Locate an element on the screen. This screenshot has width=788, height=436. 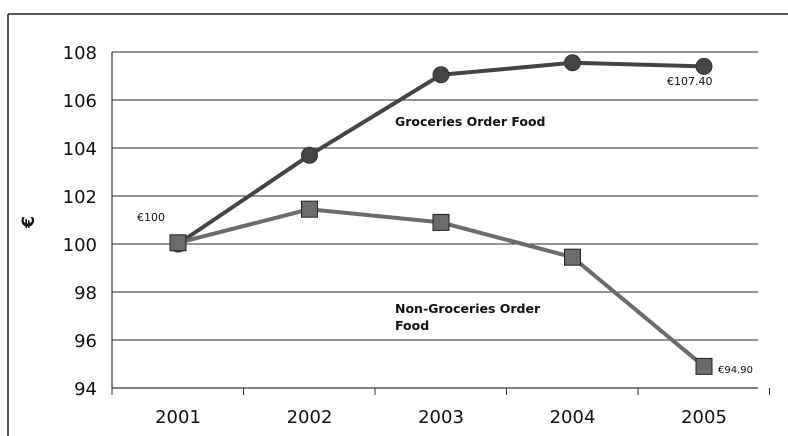
series-label-non-groceries-line1: Non-Groceries Order is located at coordinates (468, 308).